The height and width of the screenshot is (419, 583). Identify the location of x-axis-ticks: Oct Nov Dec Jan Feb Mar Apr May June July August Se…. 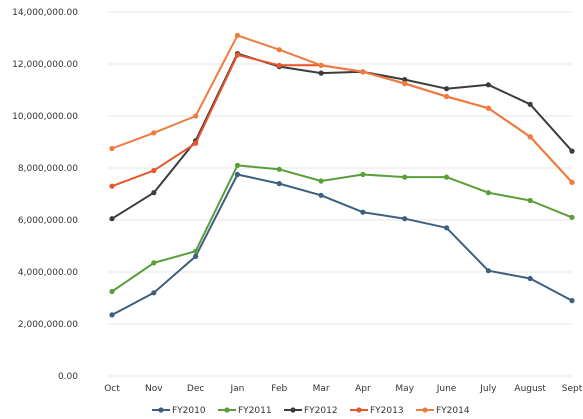
(343, 389).